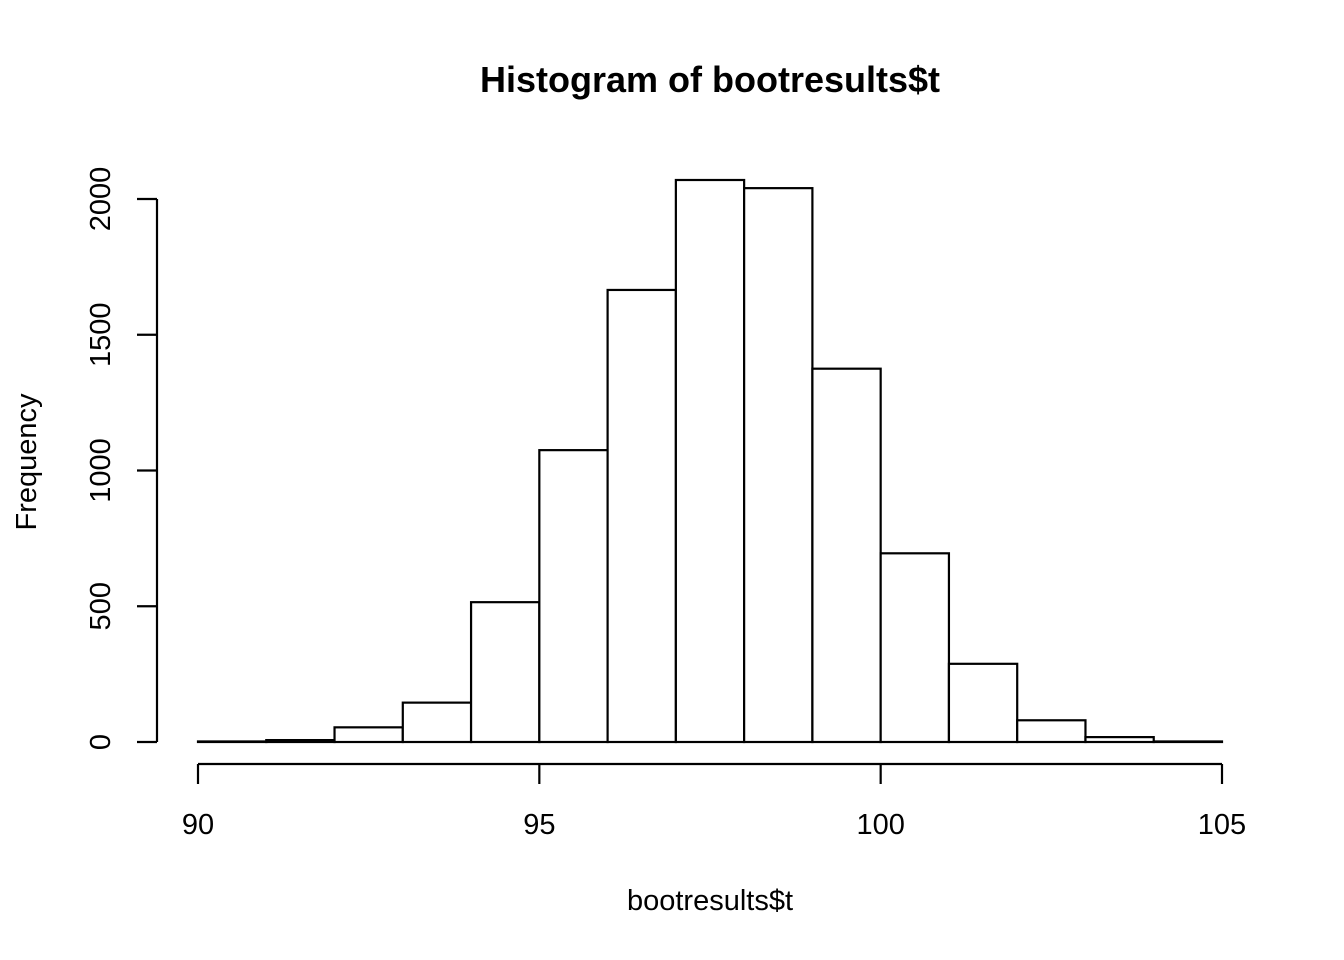 This screenshot has height=960, width=1344. Describe the element at coordinates (101, 470) in the screenshot. I see `y-tick-label: 1000` at that location.